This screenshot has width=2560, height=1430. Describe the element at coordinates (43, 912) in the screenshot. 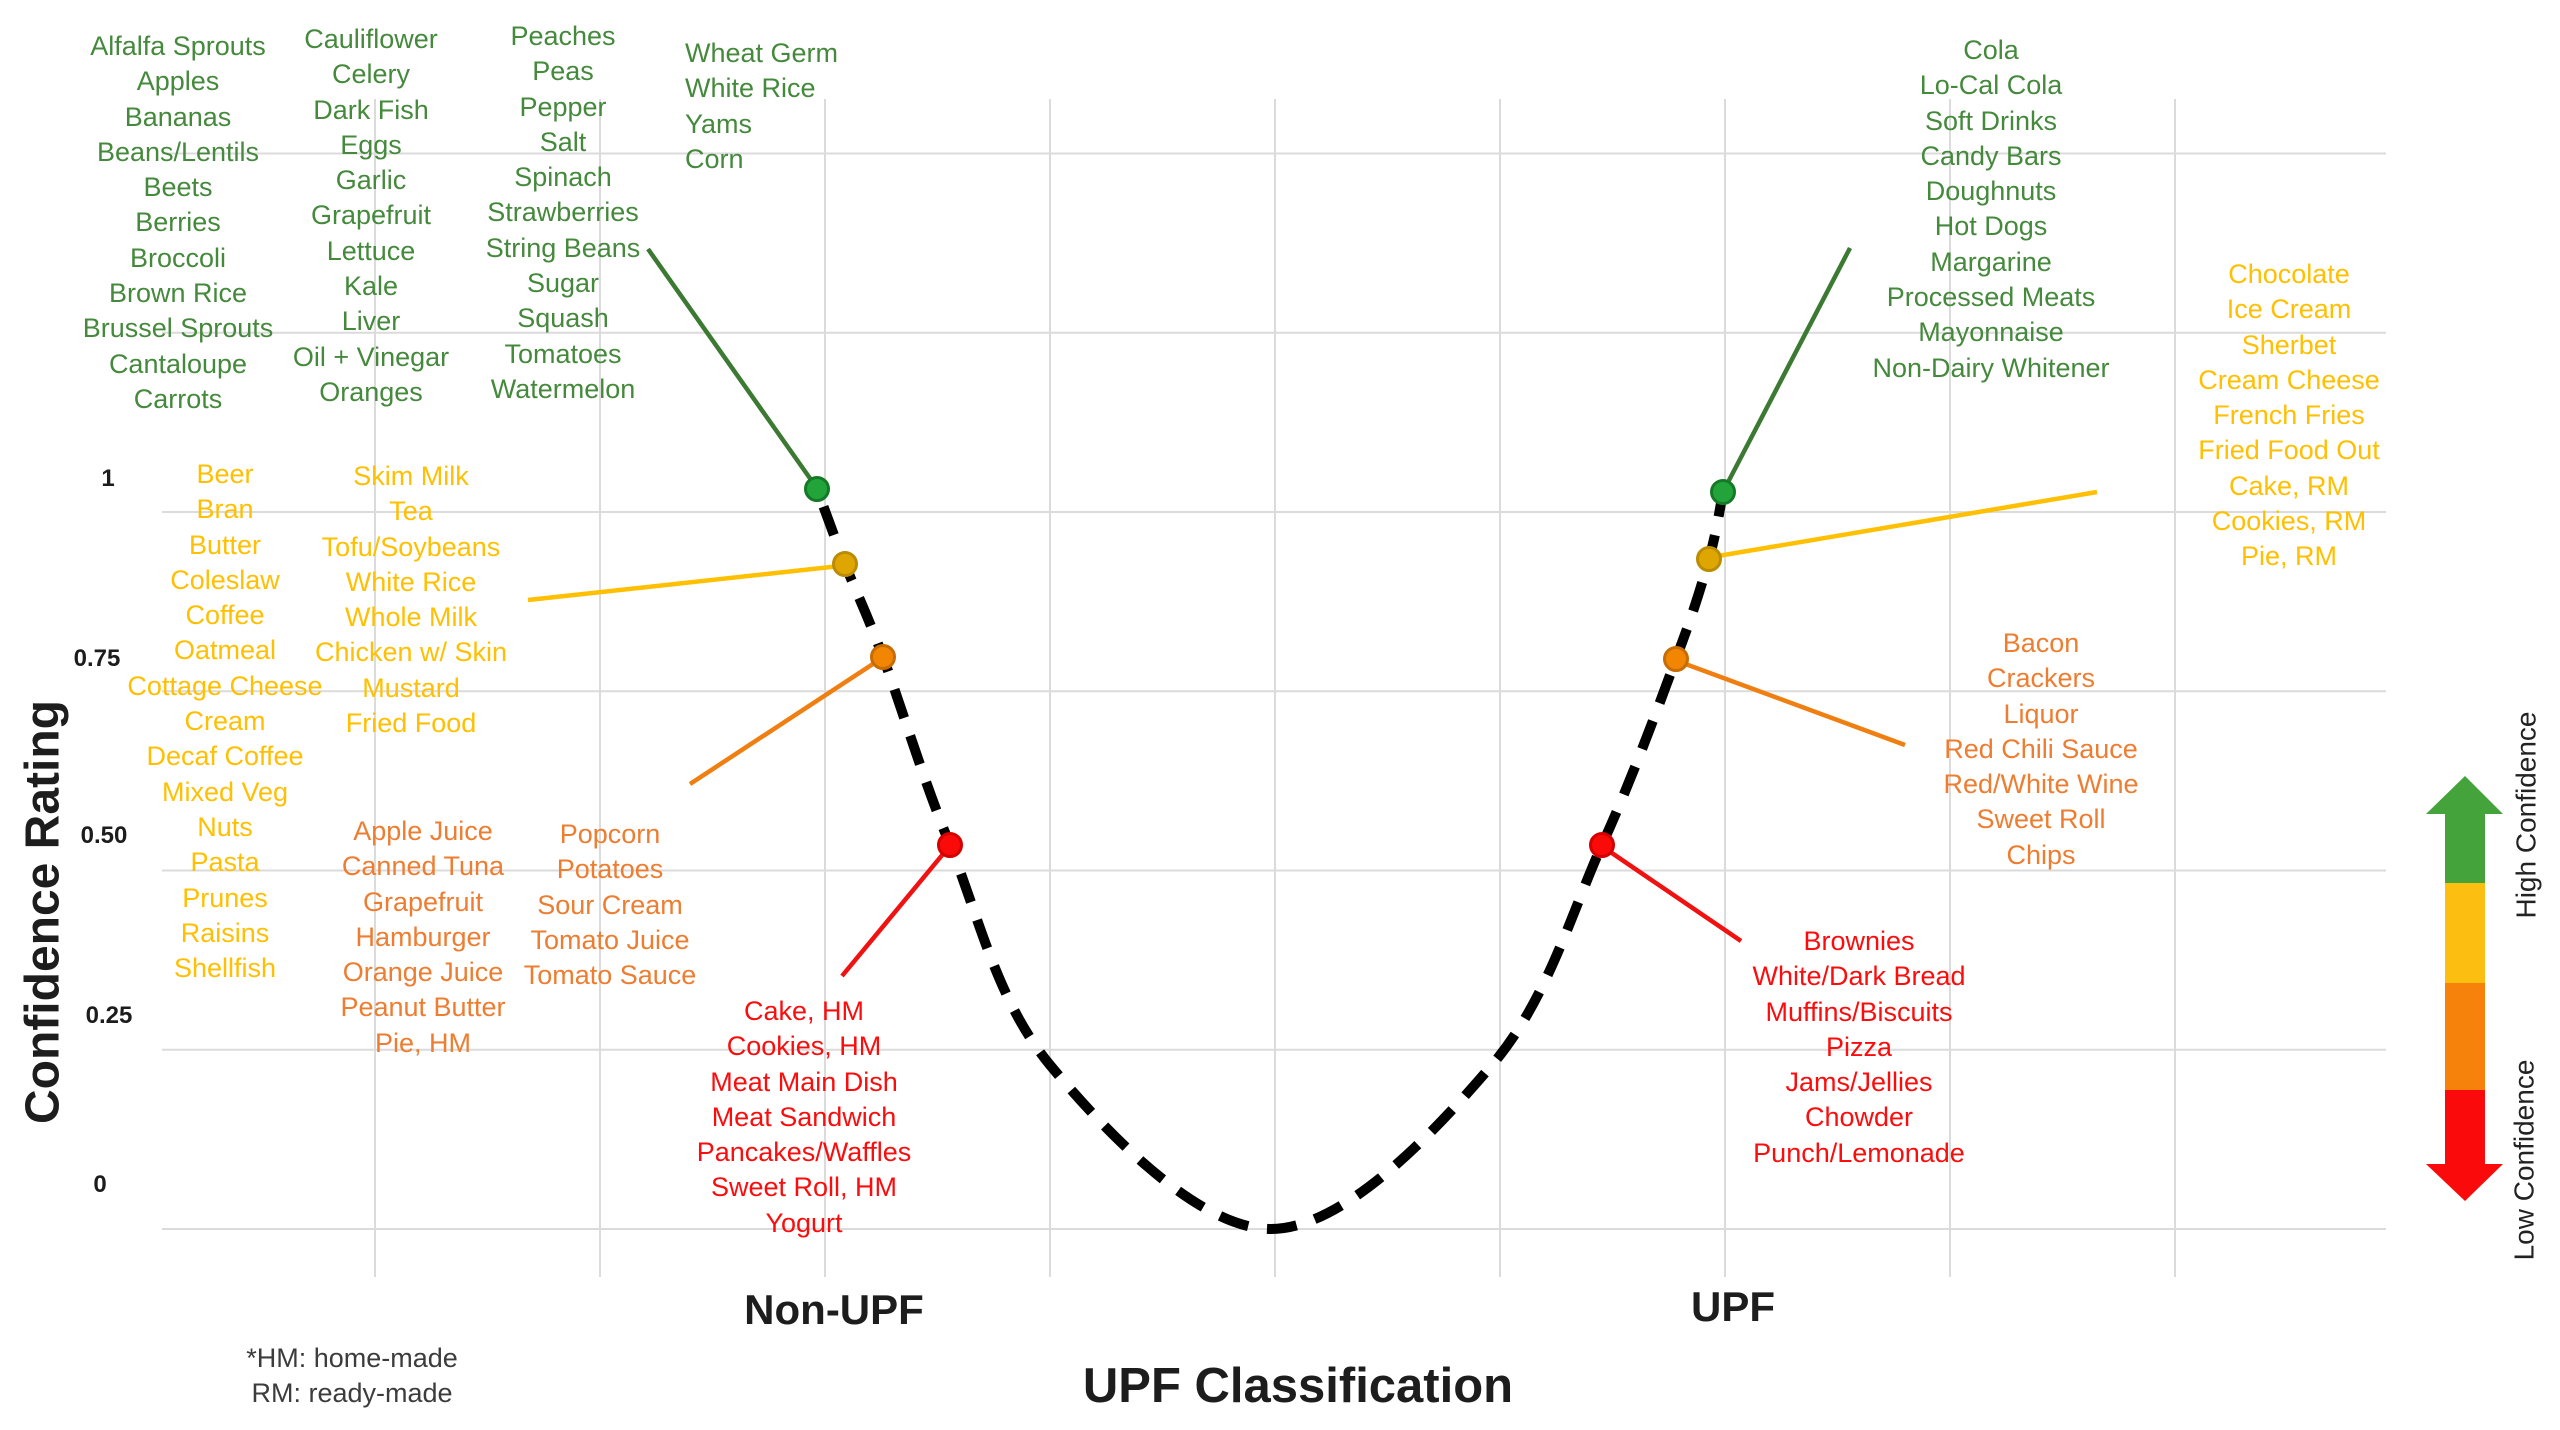

I see `svg-text: Confidence Rating` at that location.